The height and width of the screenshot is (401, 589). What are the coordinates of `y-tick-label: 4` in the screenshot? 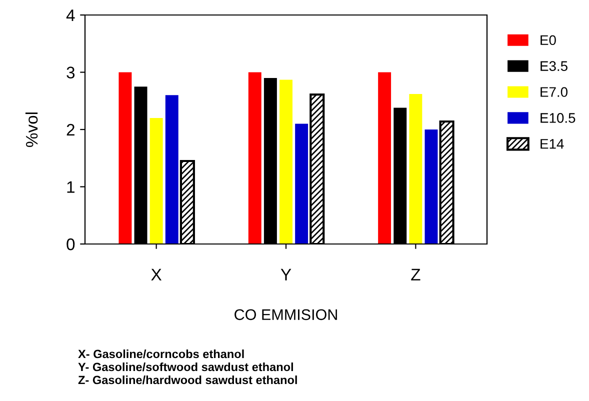 It's located at (70, 16).